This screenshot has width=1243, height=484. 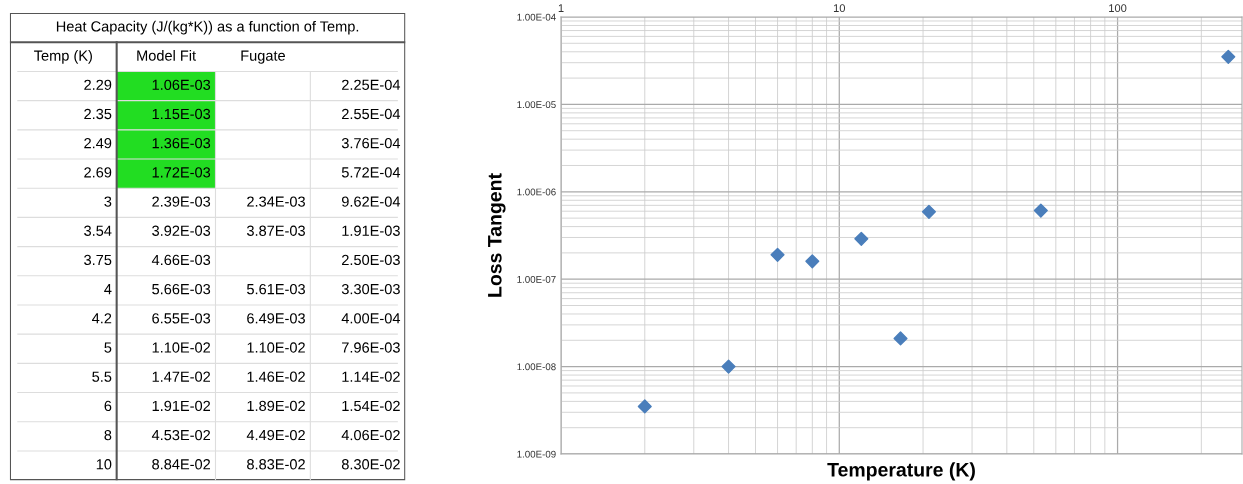 What do you see at coordinates (98, 84) in the screenshot?
I see `text: 2.29` at bounding box center [98, 84].